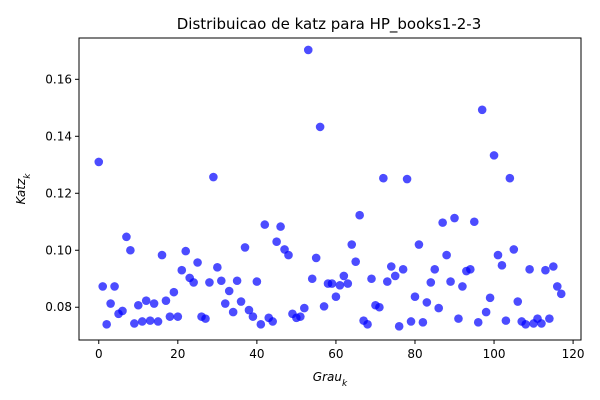 This screenshot has width=600, height=400. I want to click on x-tick-label: 20, so click(177, 354).